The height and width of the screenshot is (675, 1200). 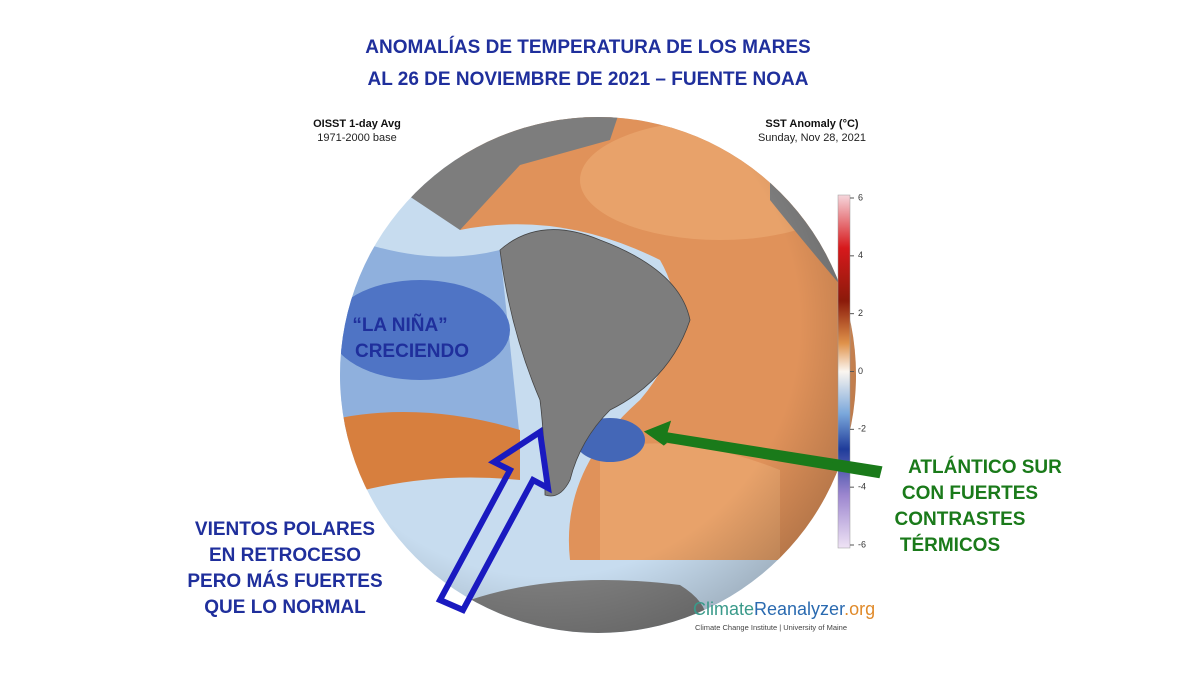 I want to click on brand-part: Reanalyzer, so click(x=799, y=609).